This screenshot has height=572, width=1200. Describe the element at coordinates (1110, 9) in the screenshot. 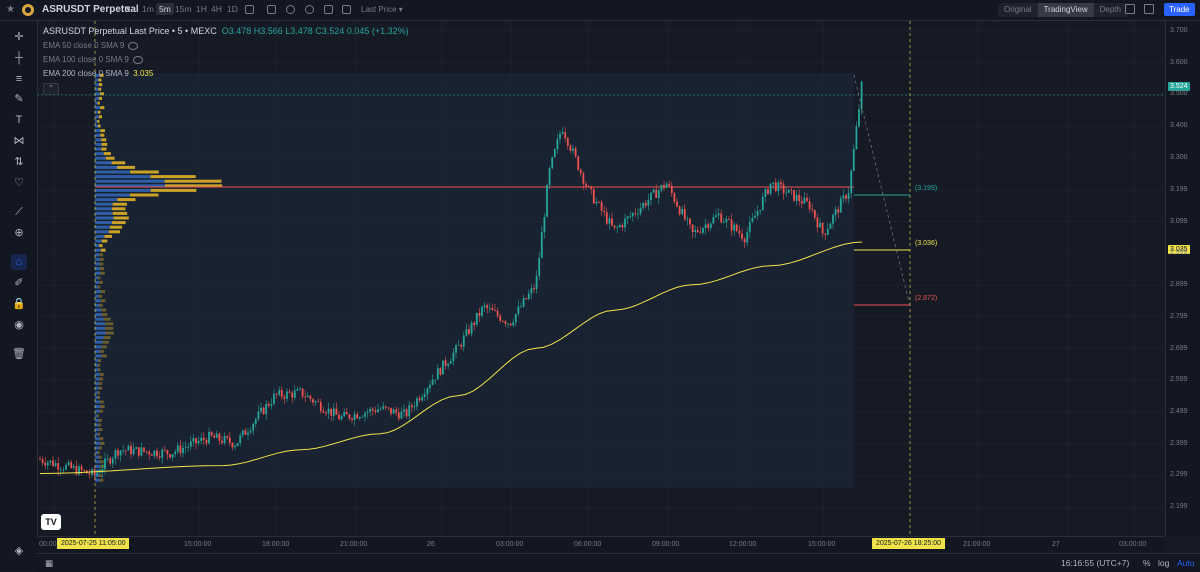

I see `tab-depth: Depth` at that location.